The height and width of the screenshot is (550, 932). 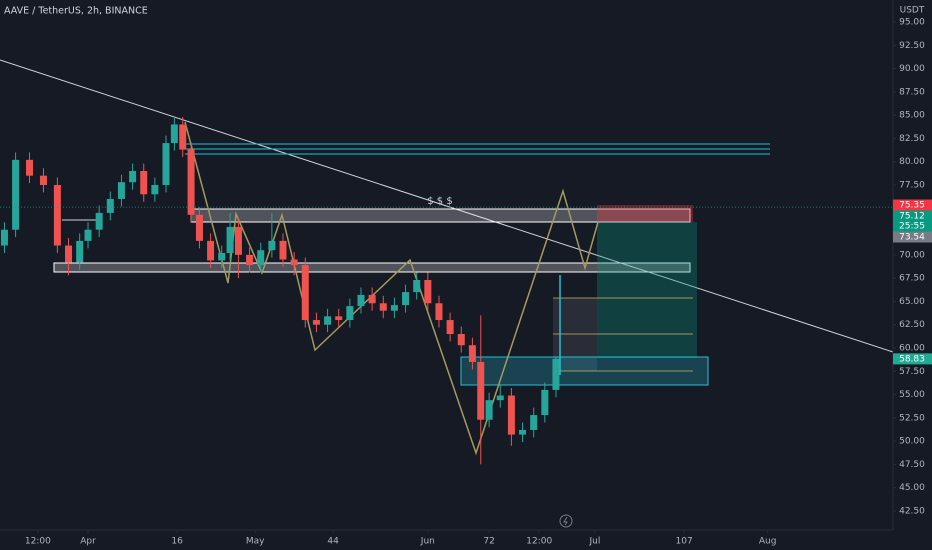 I want to click on x-tick-label: Apr, so click(x=88, y=542).